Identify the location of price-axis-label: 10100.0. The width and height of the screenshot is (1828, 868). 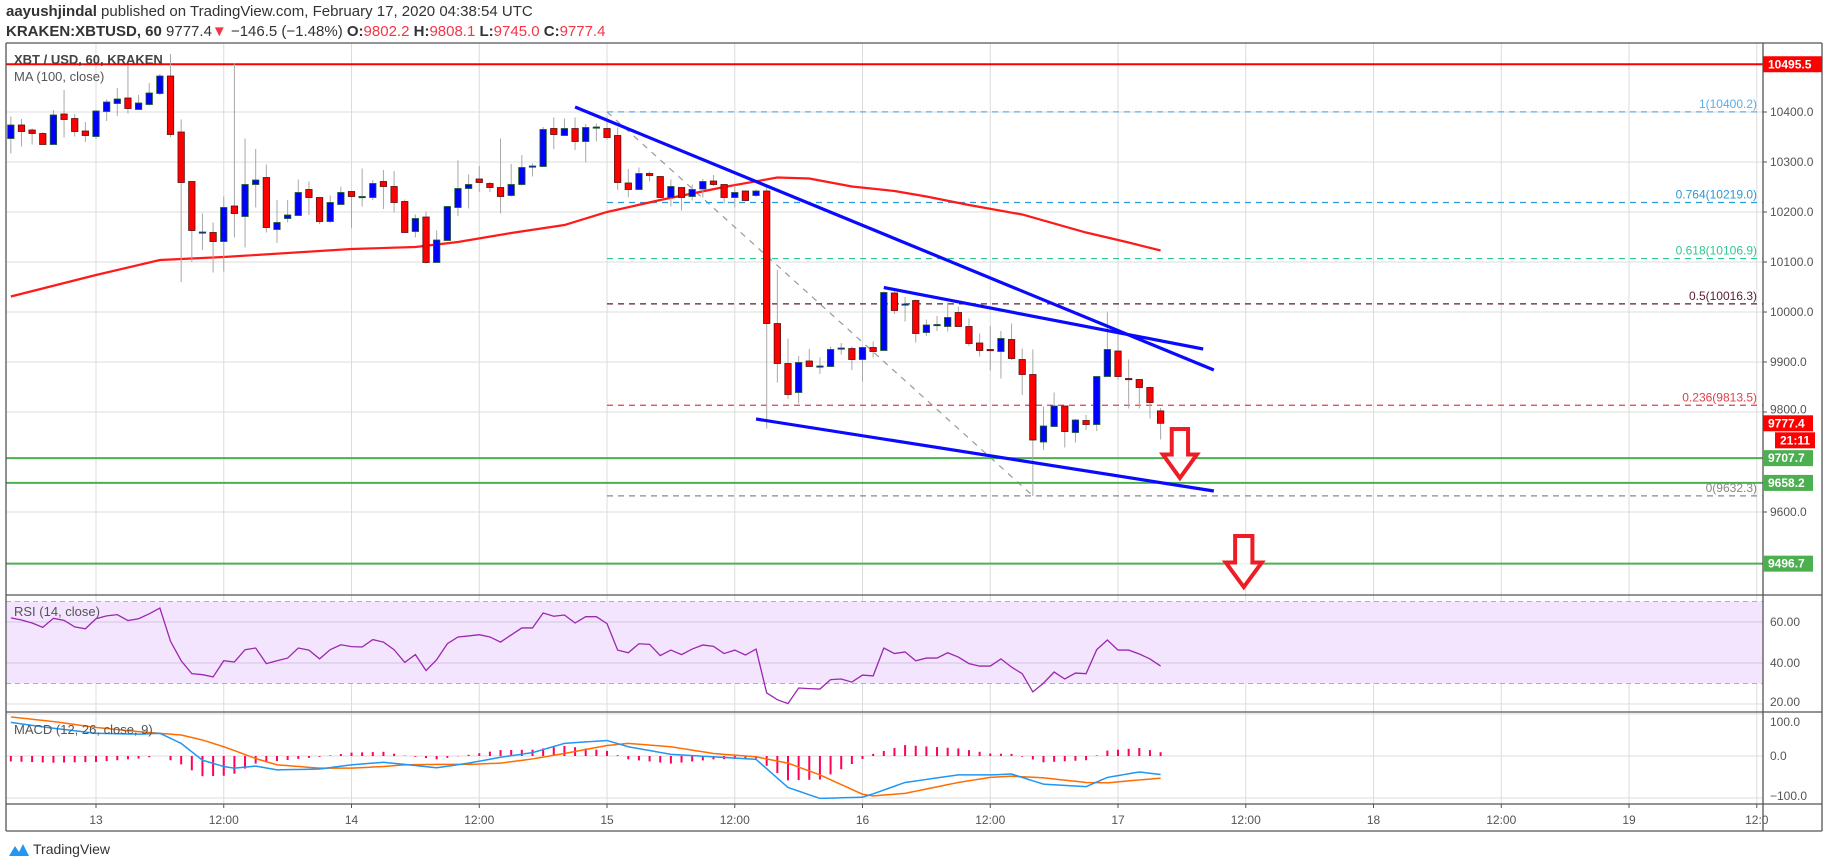
(1792, 262).